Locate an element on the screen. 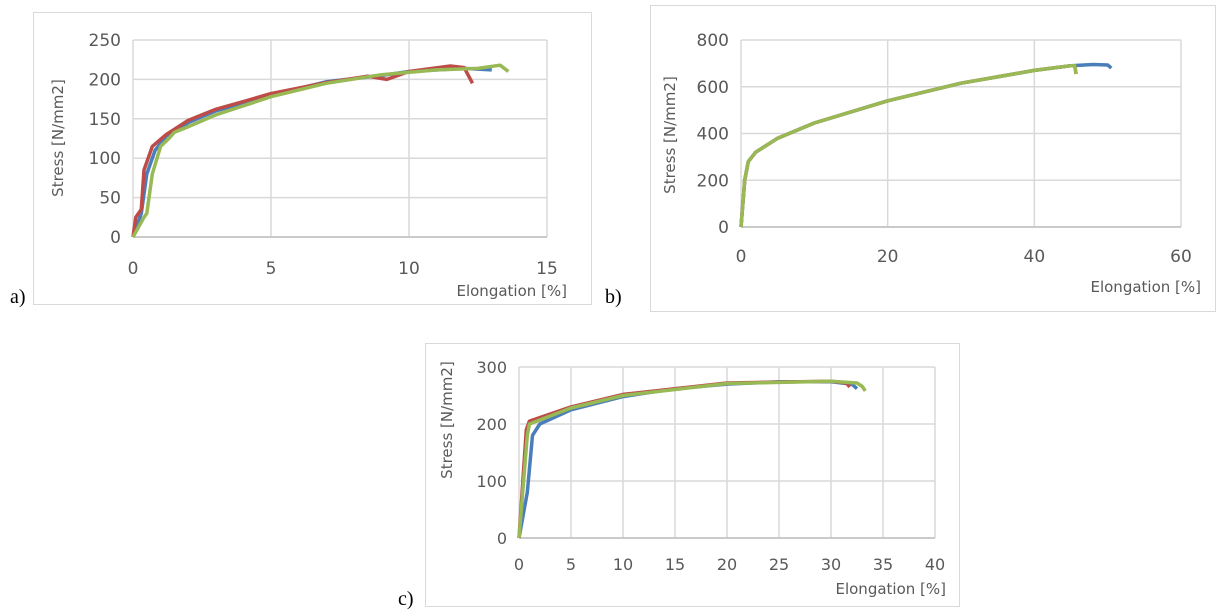  y-tick-label: 800 is located at coordinates (713, 41).